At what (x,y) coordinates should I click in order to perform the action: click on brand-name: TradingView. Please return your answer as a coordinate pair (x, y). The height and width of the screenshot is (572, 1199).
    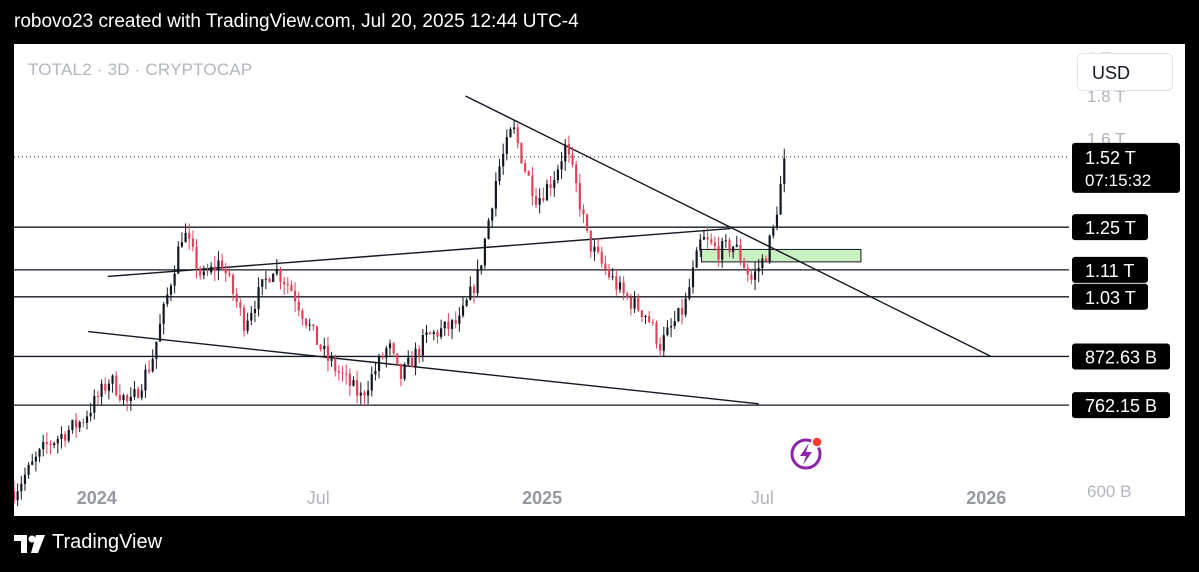
    Looking at the image, I should click on (107, 542).